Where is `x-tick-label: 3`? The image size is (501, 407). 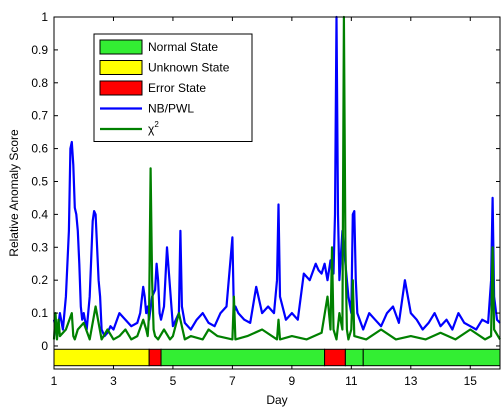
x-tick-label: 3 is located at coordinates (113, 381).